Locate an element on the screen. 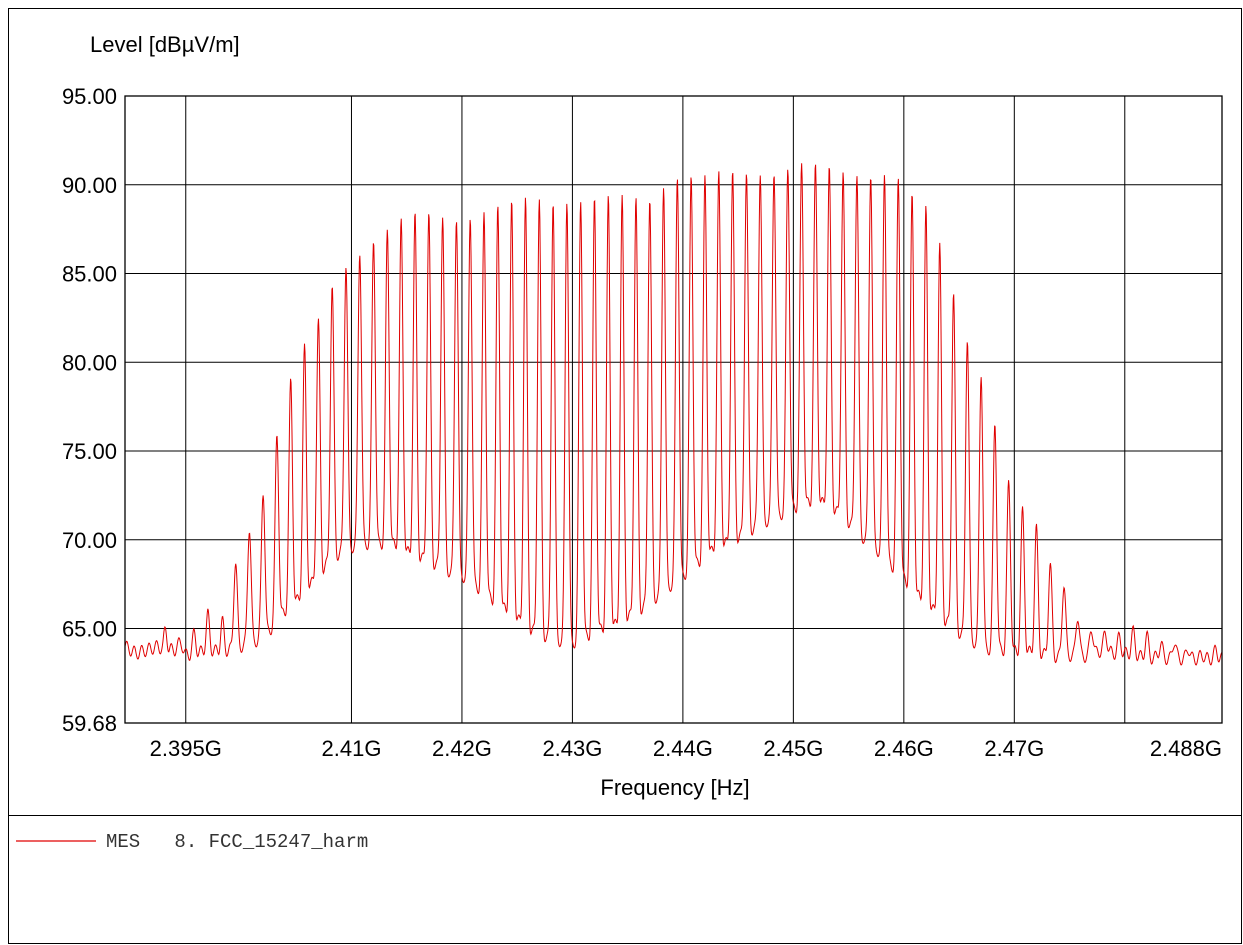 Image resolution: width=1243 pixels, height=945 pixels. legend: MES 8. FCC_15247_harm is located at coordinates (192, 842).